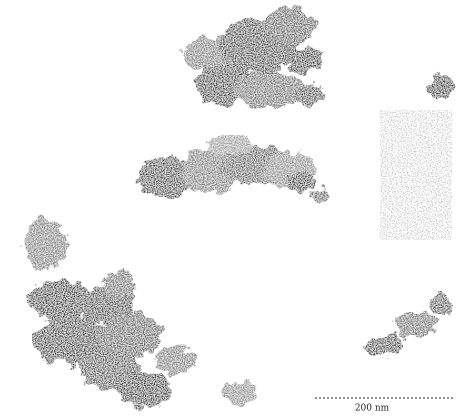  I want to click on faint-region, so click(416, 175).